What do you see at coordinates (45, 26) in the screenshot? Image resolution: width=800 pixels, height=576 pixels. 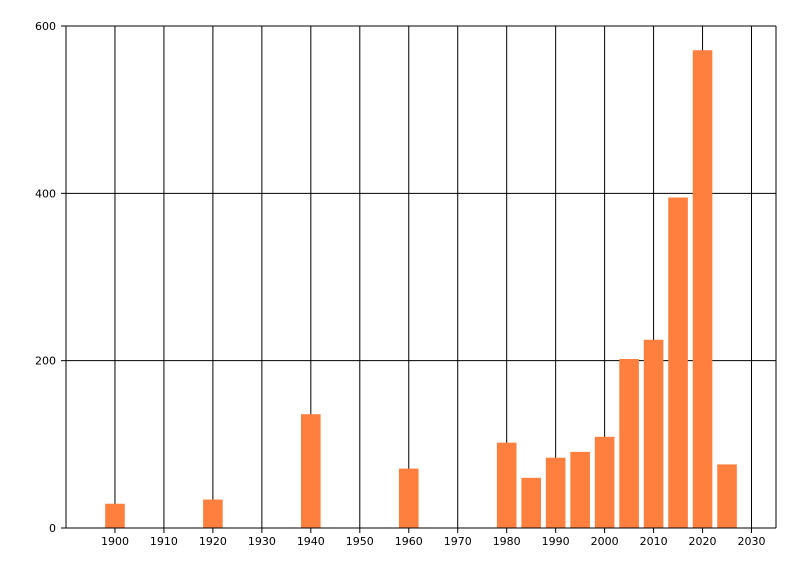 I see `y-tick-label: 600` at bounding box center [45, 26].